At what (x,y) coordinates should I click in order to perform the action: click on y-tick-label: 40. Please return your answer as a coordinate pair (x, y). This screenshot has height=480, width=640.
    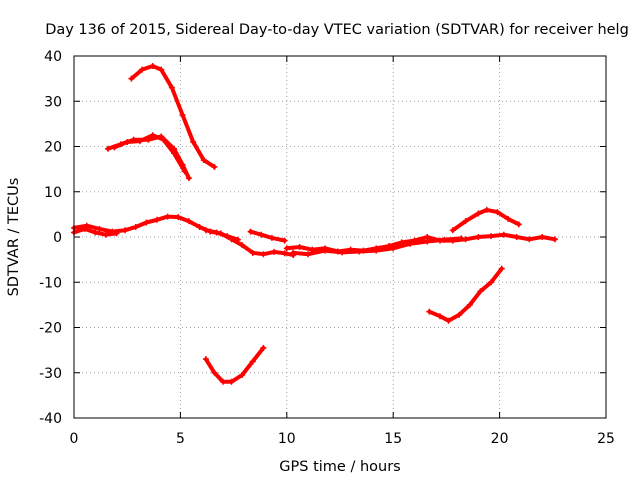
    Looking at the image, I should click on (53, 57).